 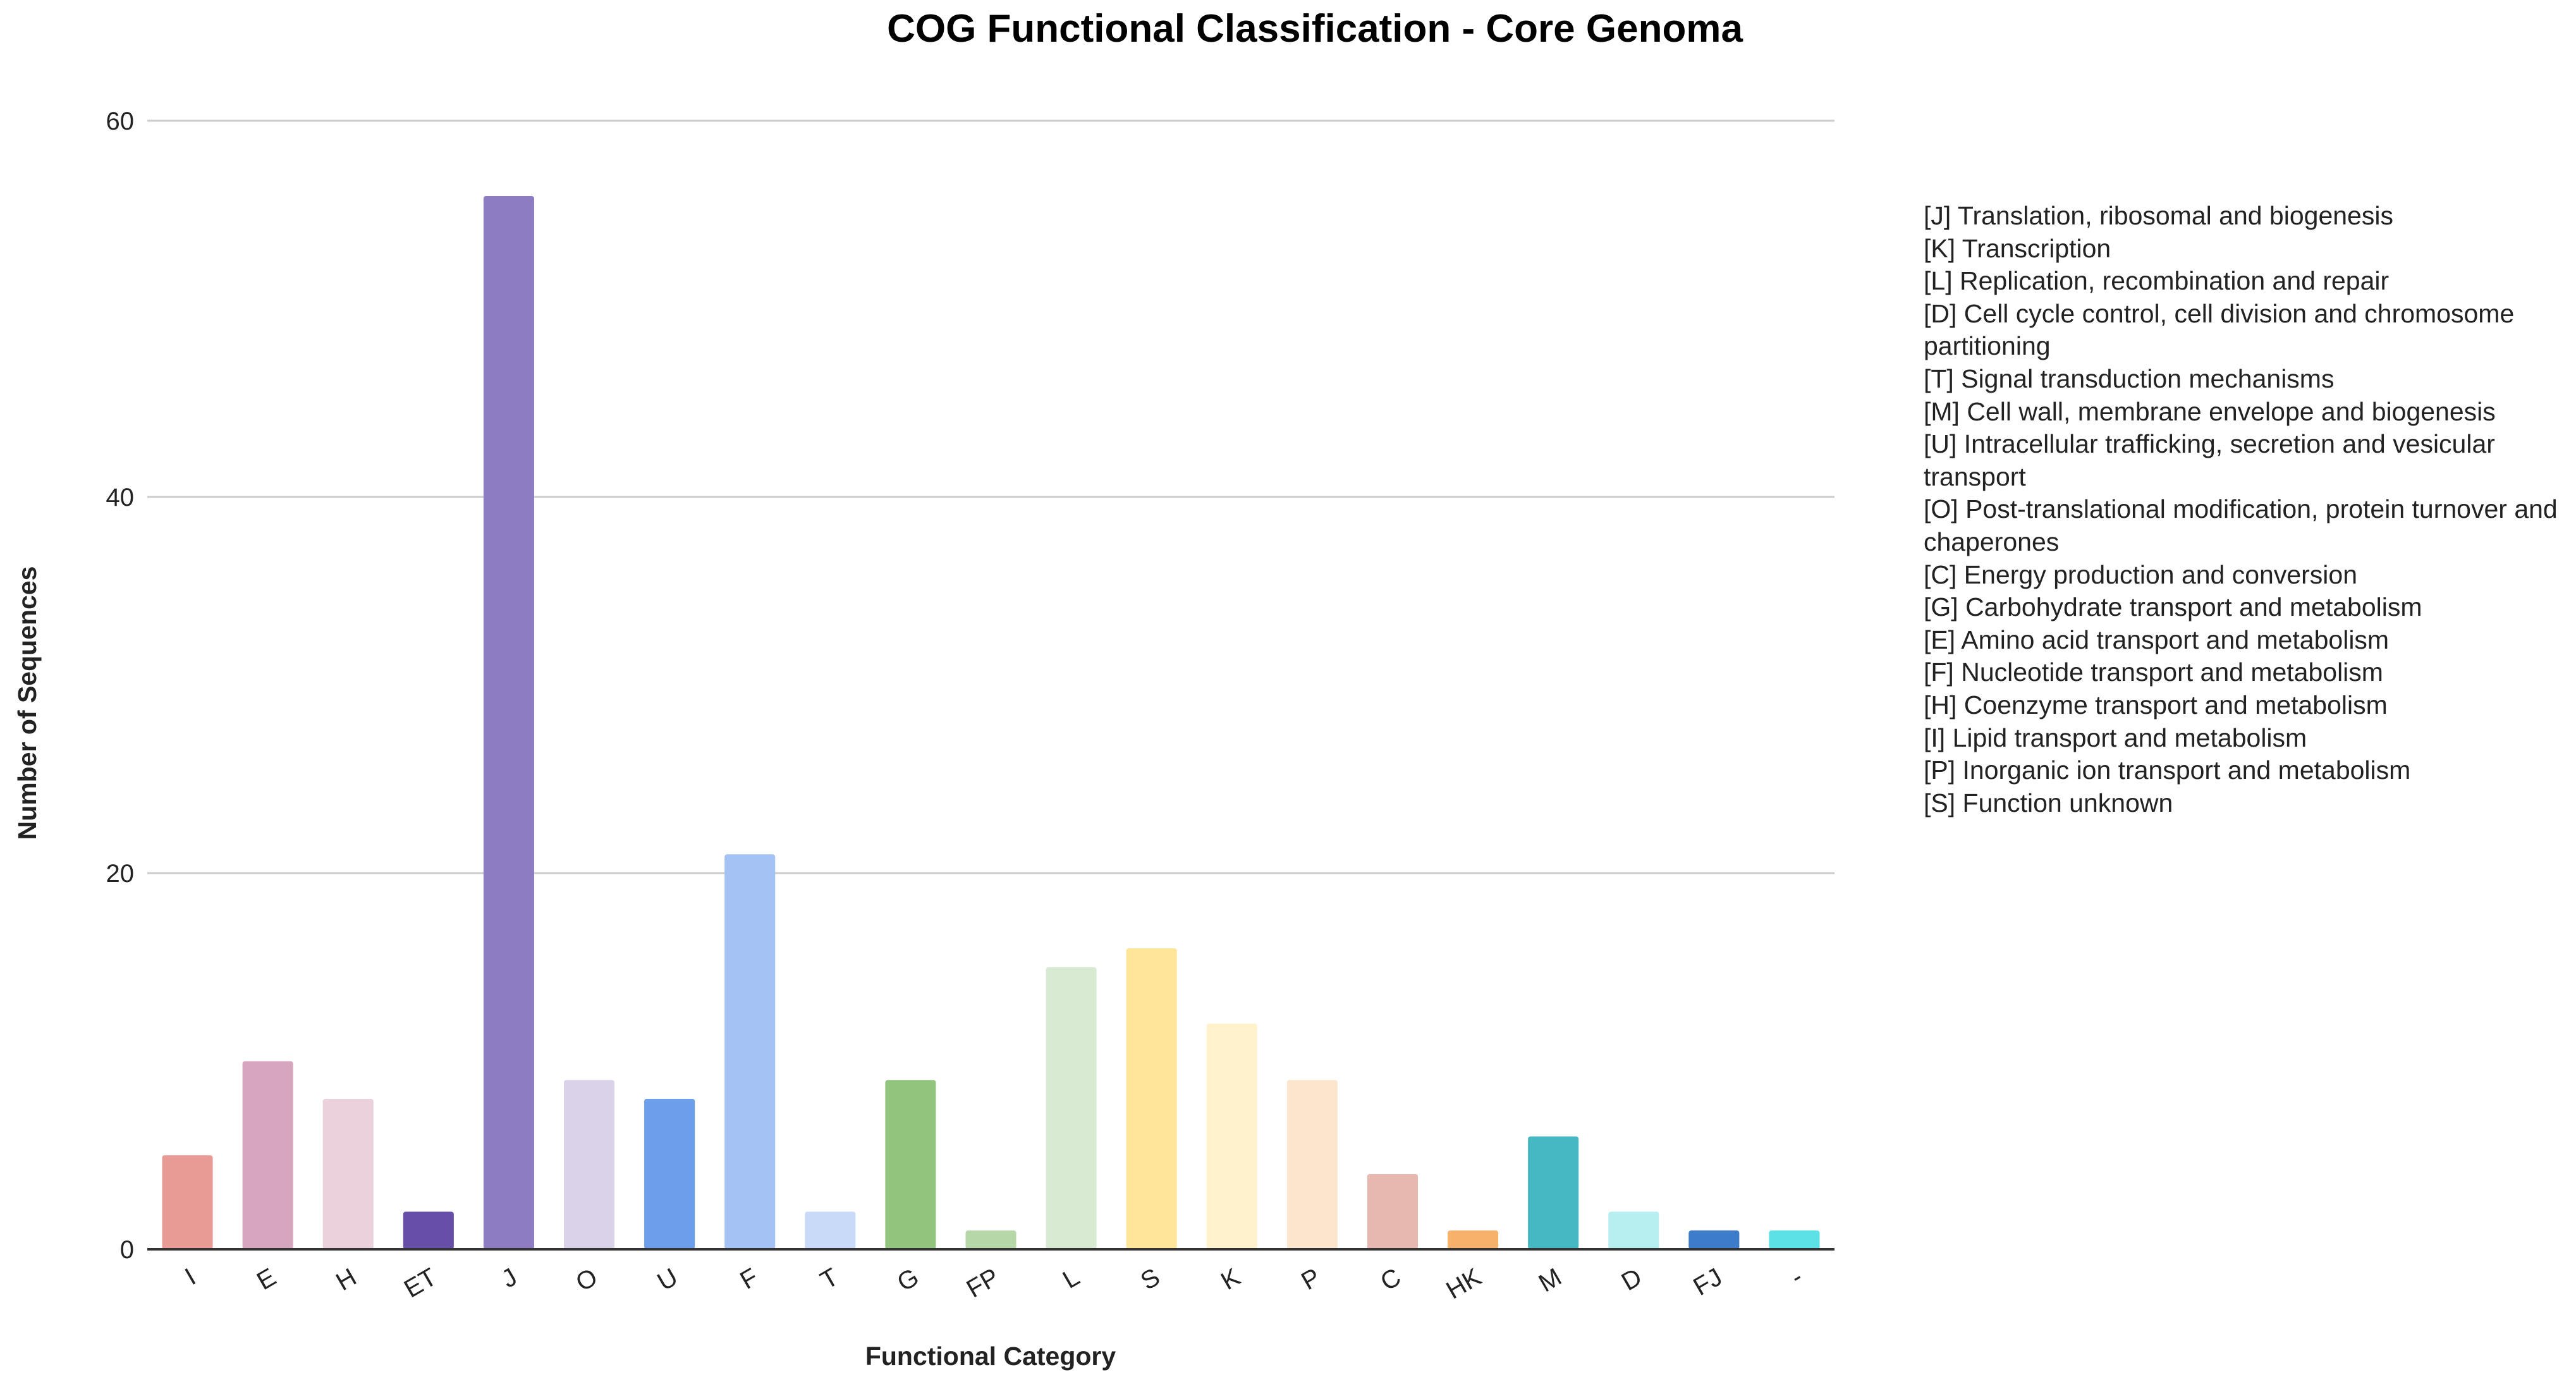 I want to click on bar-I, so click(x=187, y=1202).